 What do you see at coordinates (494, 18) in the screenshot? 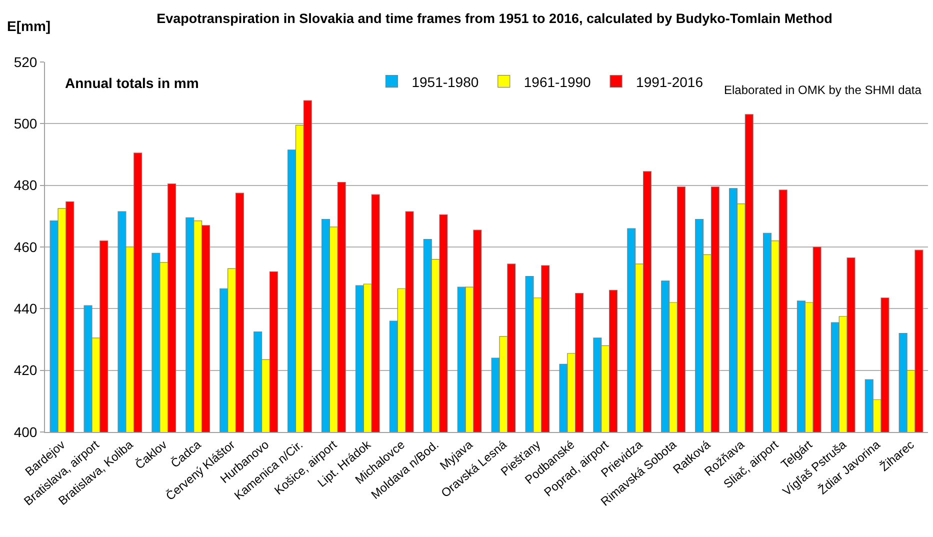
I see `chart-title: Evapotranspiration in Slovakia and time frames from 1951 to 2016, calculated by Budyko-Tomlain Method` at bounding box center [494, 18].